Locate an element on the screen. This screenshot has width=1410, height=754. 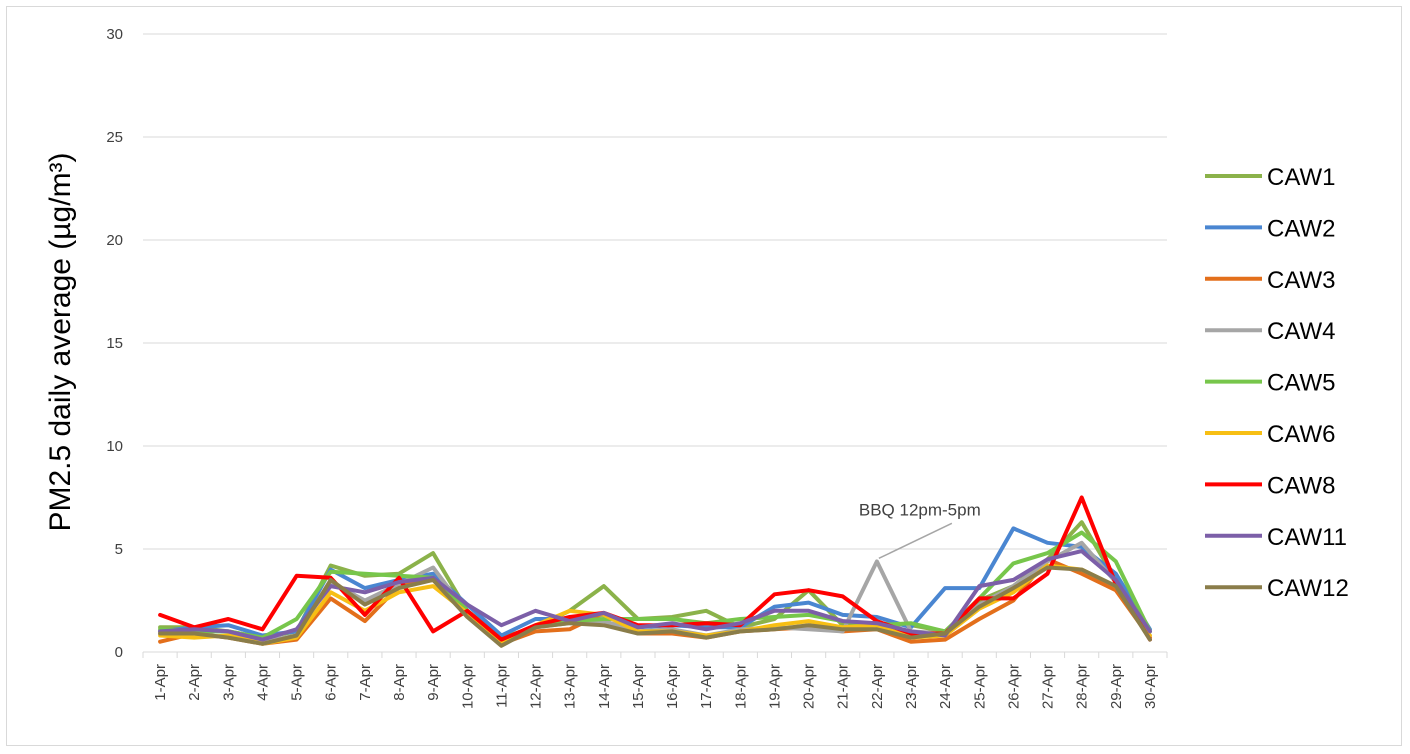
series-lines is located at coordinates (655, 571).